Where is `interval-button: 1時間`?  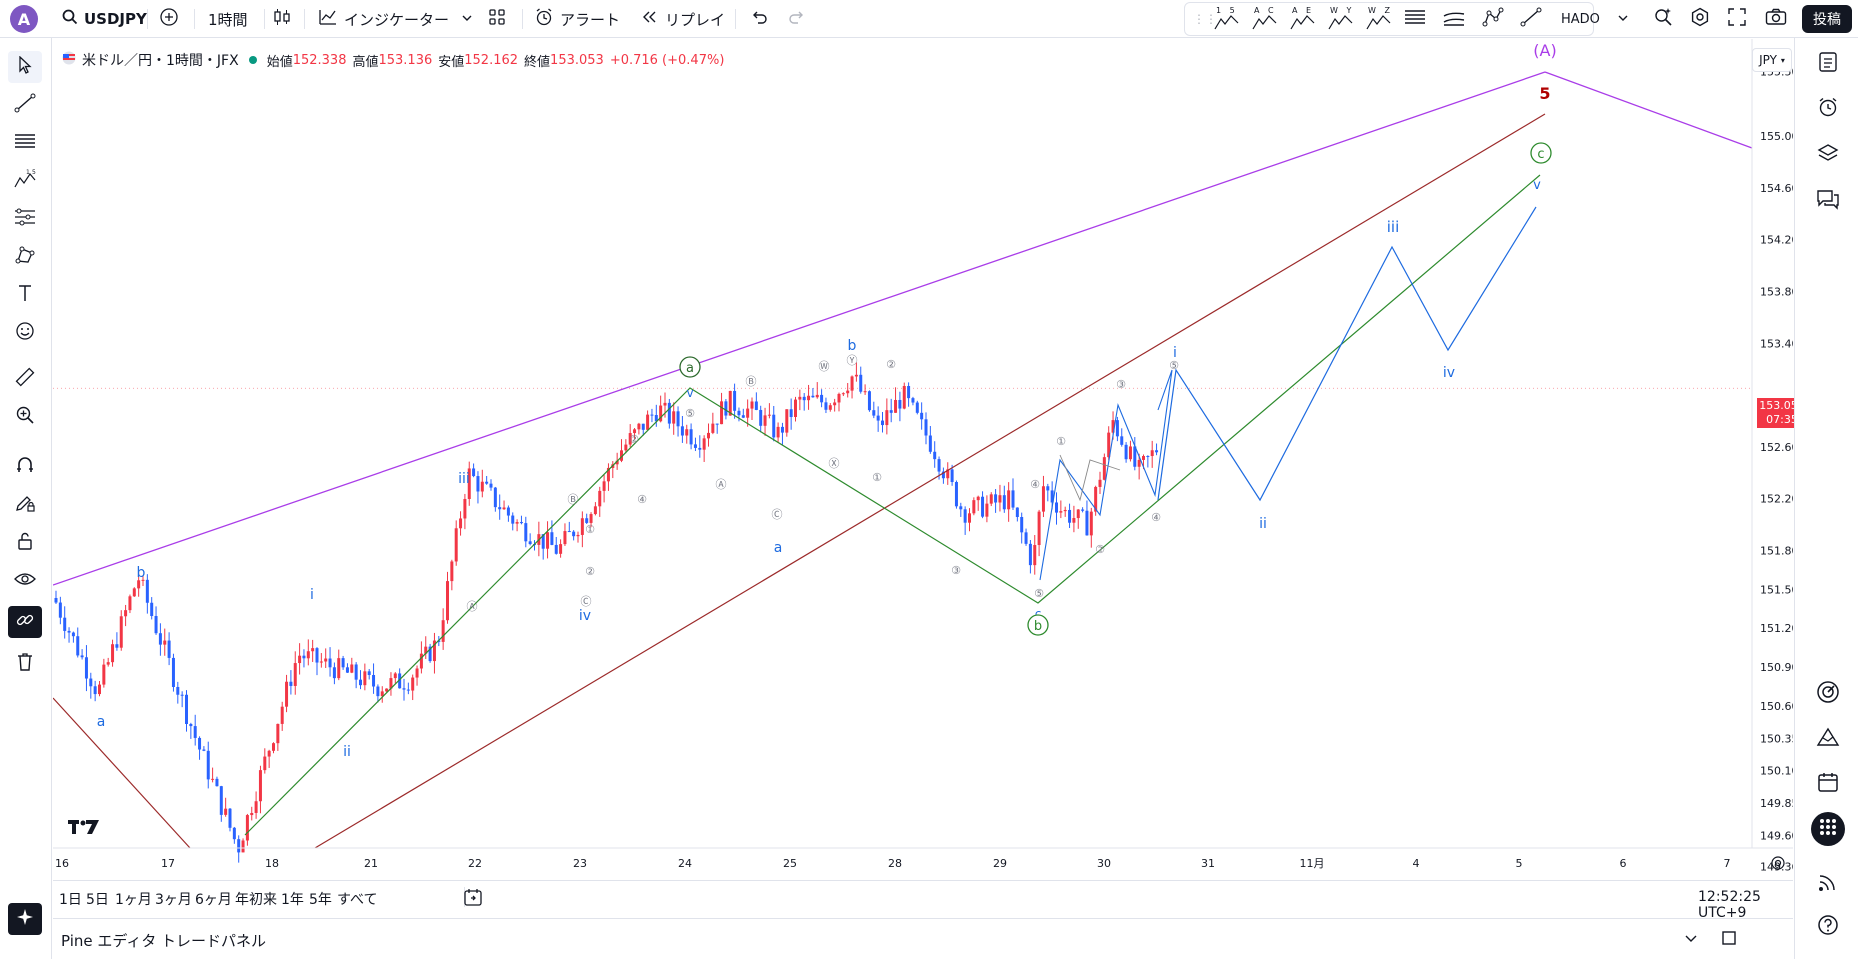 interval-button: 1時間 is located at coordinates (228, 19).